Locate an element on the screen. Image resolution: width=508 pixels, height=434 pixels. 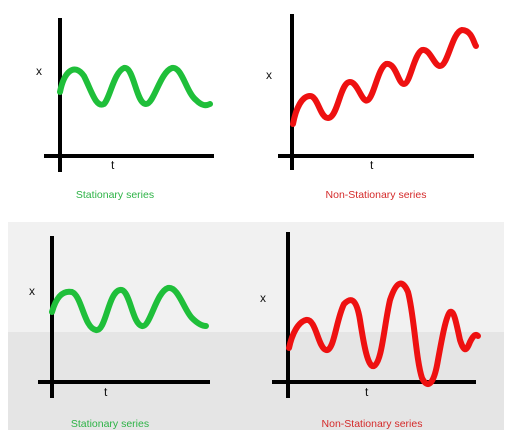
panel-top-stationary: x t Stationary series is located at coordinates (125, 109).